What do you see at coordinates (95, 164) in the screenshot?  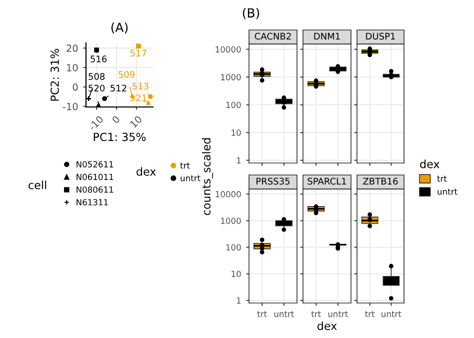 I see `legend-label: N052611` at bounding box center [95, 164].